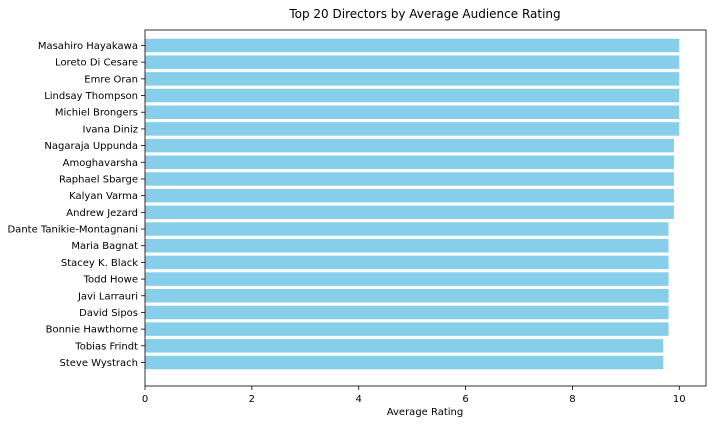  What do you see at coordinates (96, 113) in the screenshot?
I see `category-label: Michiel Brongers` at bounding box center [96, 113].